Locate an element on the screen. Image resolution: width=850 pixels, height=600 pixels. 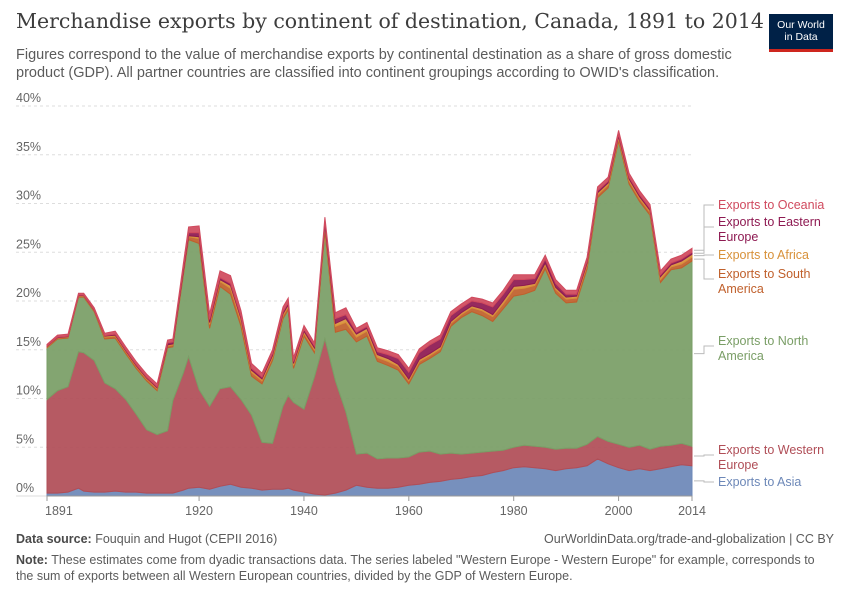
y-tick-label: 0% is located at coordinates (25, 488).